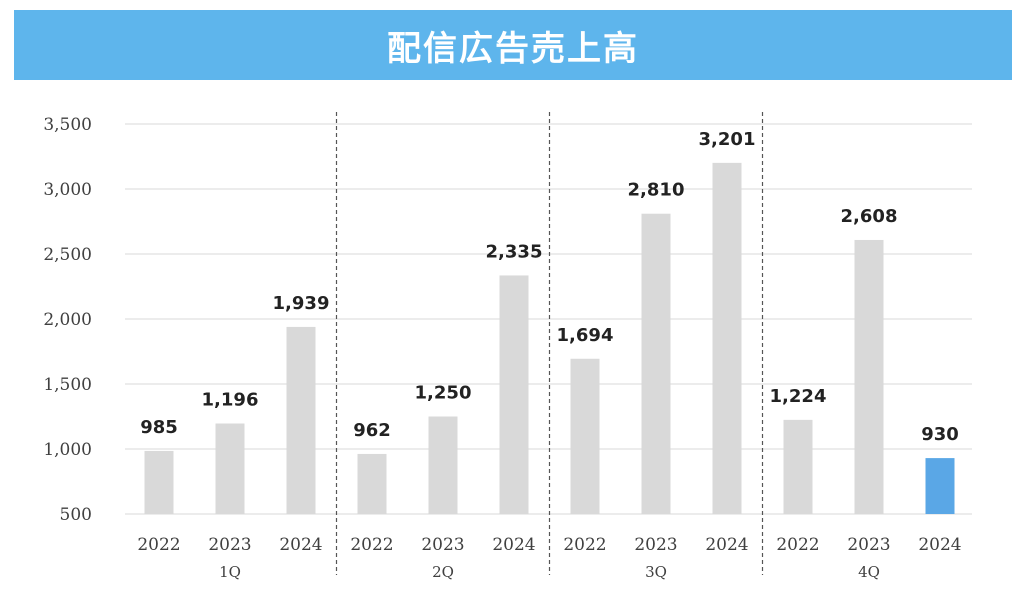  I want to click on data-label: 985, so click(159, 427).